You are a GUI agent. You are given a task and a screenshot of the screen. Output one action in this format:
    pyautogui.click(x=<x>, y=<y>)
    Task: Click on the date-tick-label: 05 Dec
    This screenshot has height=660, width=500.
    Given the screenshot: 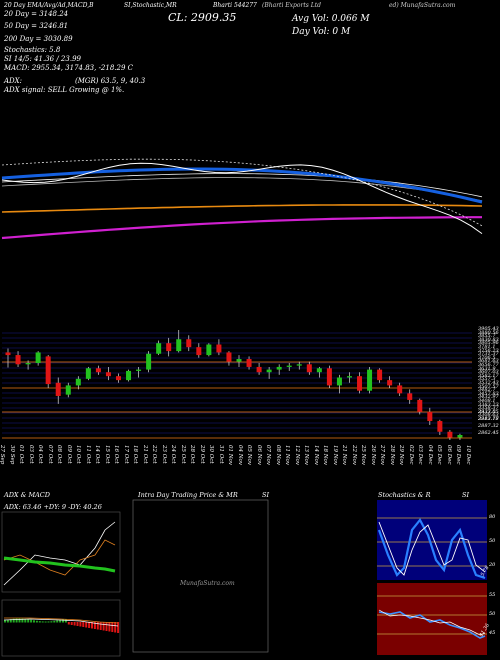 What is the action you would take?
    pyautogui.click(x=439, y=455)
    